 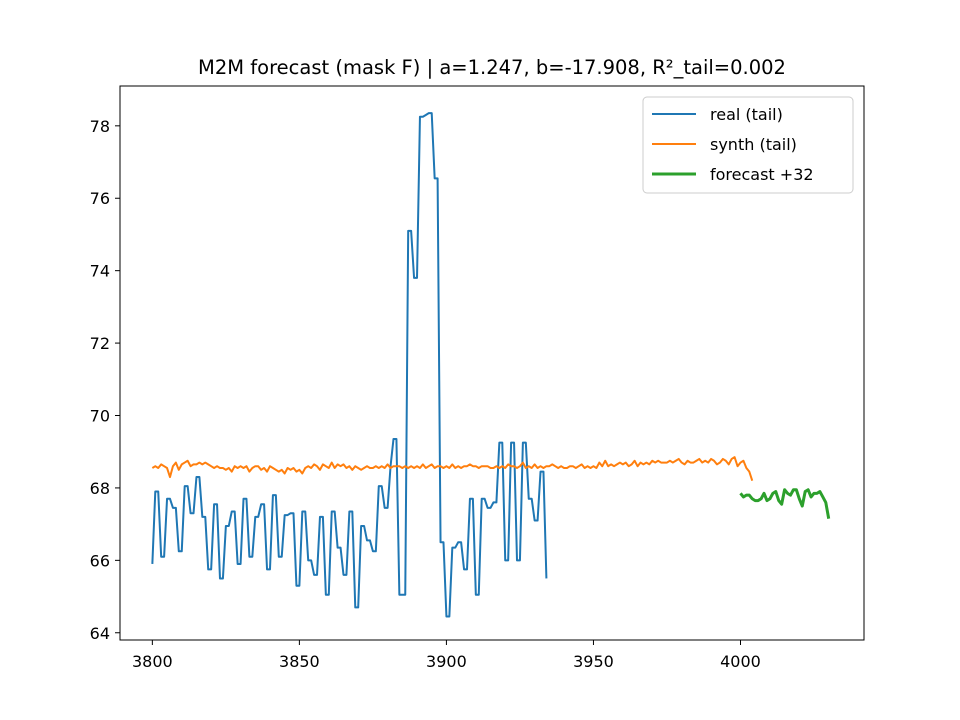 What do you see at coordinates (100, 416) in the screenshot?
I see `y-tick-label: 70` at bounding box center [100, 416].